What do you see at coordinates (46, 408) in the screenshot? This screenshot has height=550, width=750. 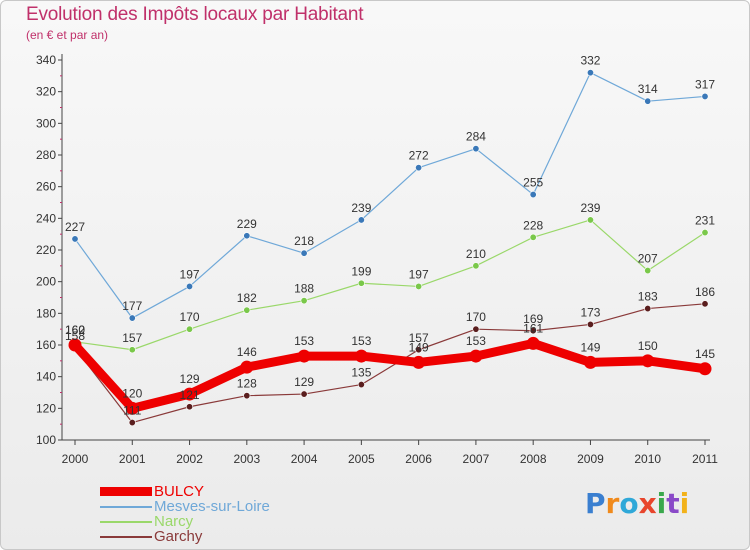 I see `y-tick-label: 120` at bounding box center [46, 408].